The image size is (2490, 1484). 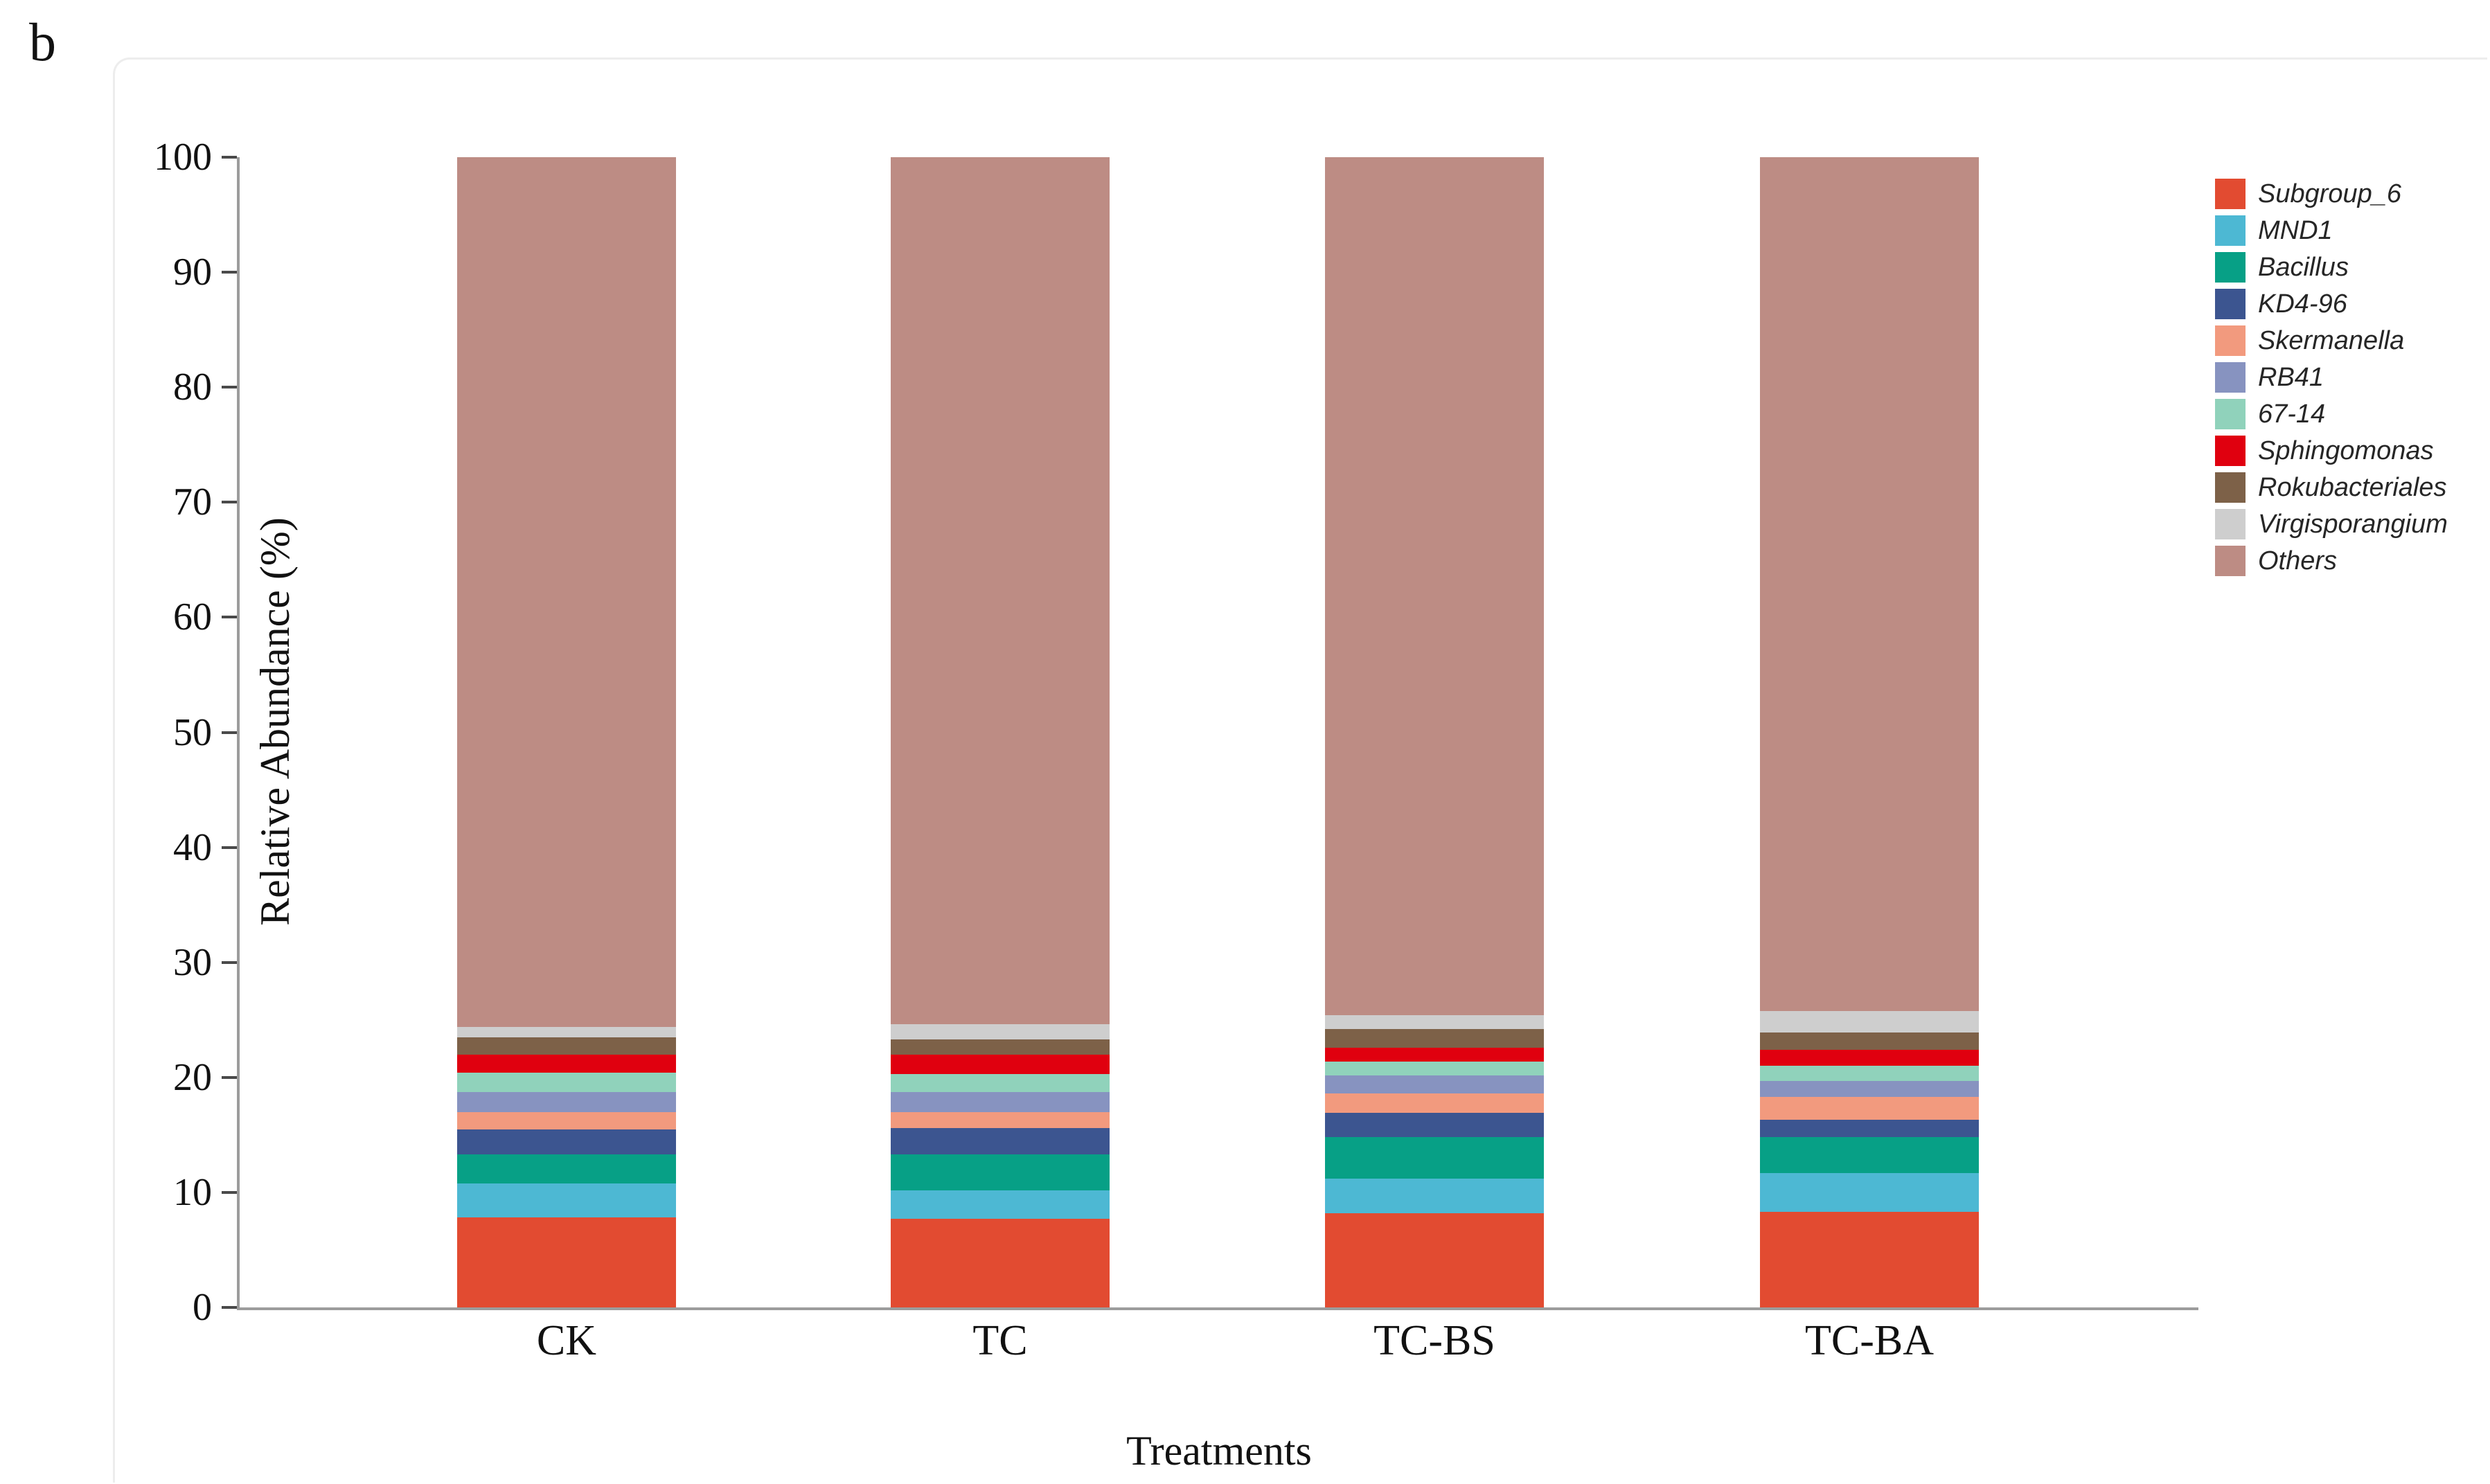 I want to click on legend-label: Virgisporangium, so click(x=2353, y=524).